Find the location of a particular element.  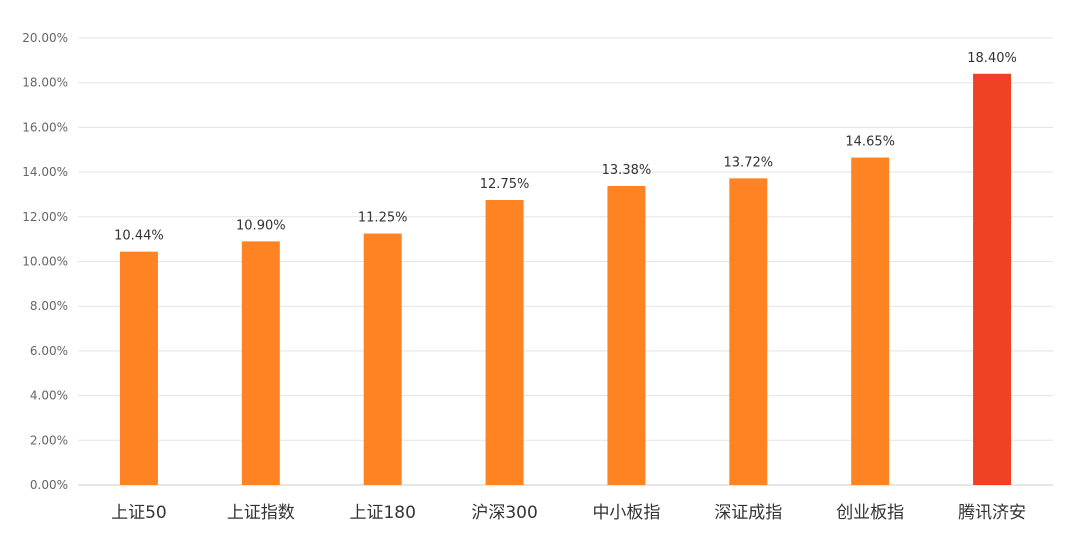

category-label: 创业板指 is located at coordinates (870, 513).